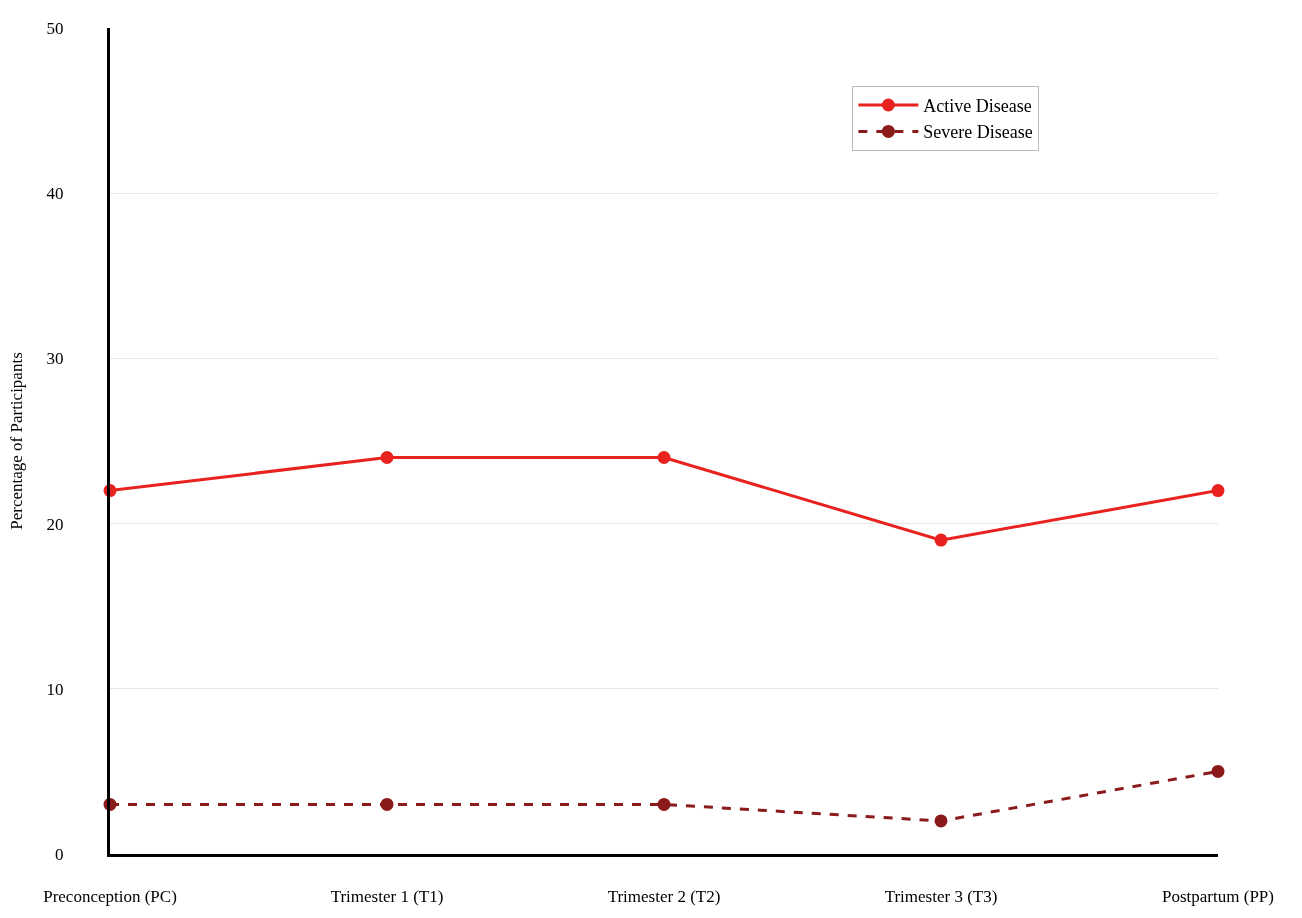  I want to click on x-tick-label: Trimester 1 (T1), so click(387, 897).